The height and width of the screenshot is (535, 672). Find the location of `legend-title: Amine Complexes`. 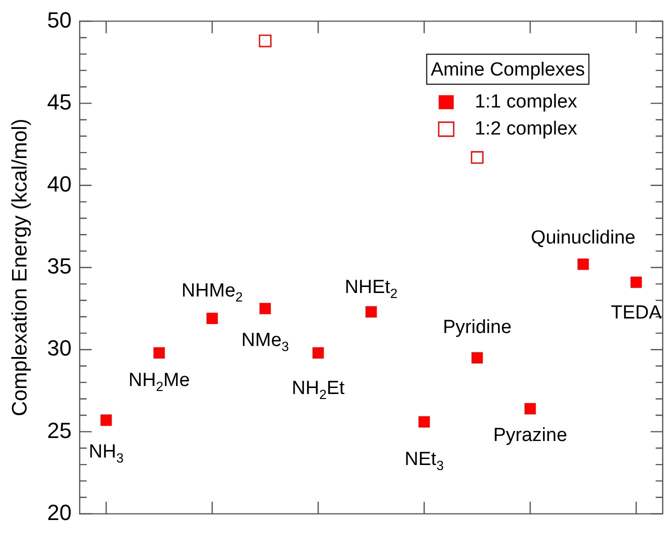

legend-title: Amine Complexes is located at coordinates (507, 69).